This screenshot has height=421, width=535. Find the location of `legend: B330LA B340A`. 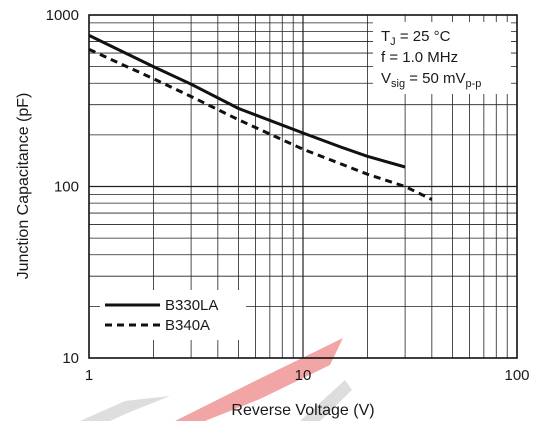

legend: B330LA B340A is located at coordinates (173, 315).